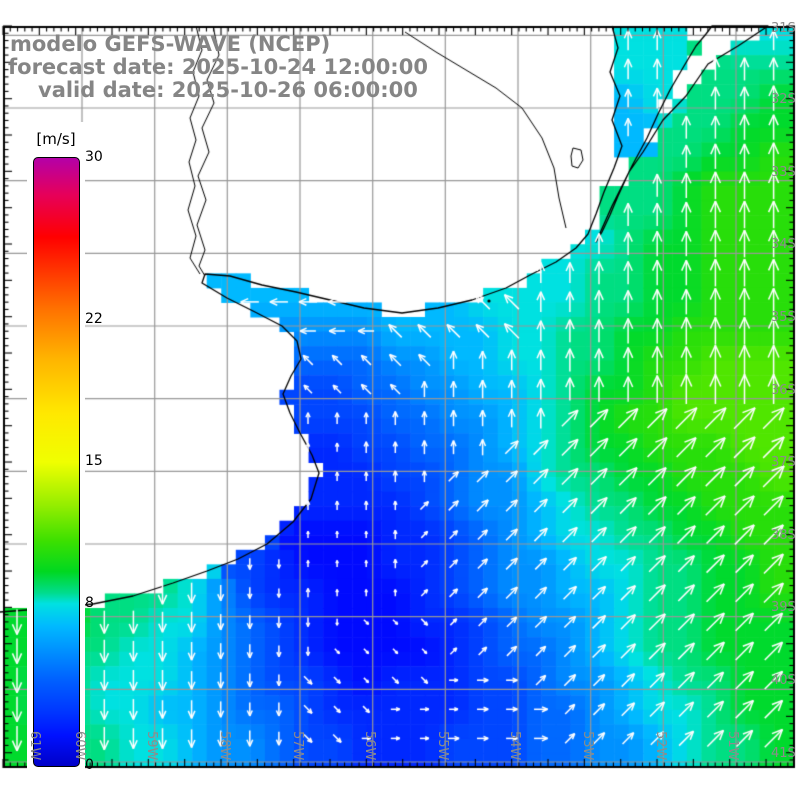 This screenshot has width=800, height=800. I want to click on valid-date-line: valid date: 2025-10-26 06:00:00, so click(228, 90).